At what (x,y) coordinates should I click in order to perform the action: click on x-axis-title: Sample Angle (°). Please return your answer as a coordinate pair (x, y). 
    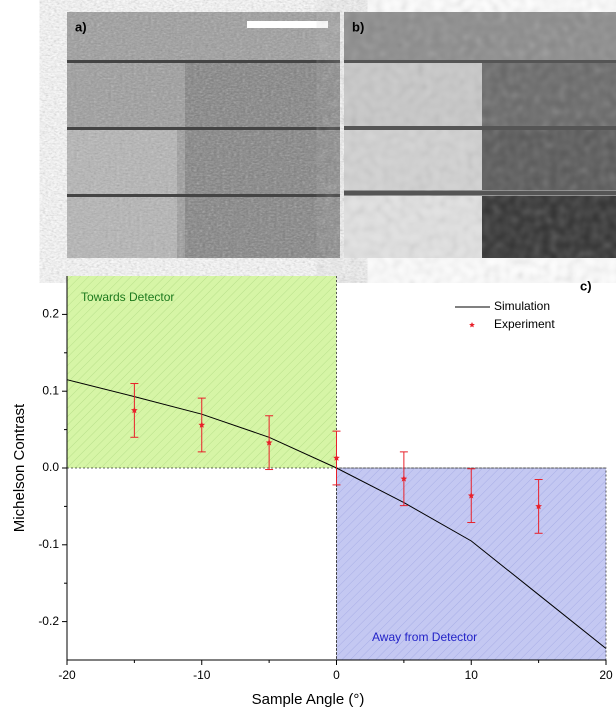
    Looking at the image, I should click on (308, 699).